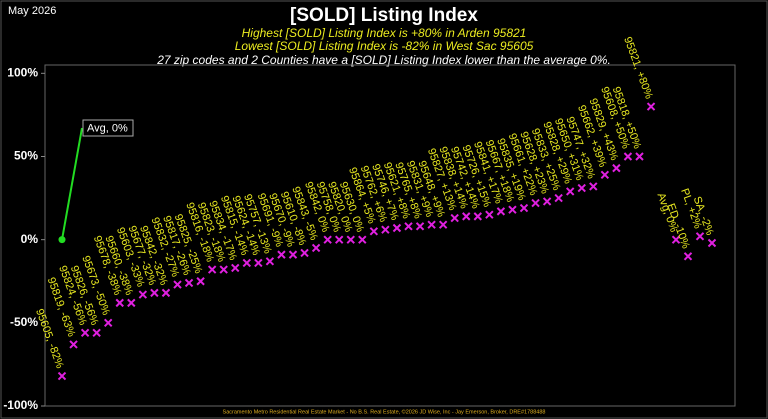 The image size is (768, 419). I want to click on y-tick-label: 50%, so click(26, 156).